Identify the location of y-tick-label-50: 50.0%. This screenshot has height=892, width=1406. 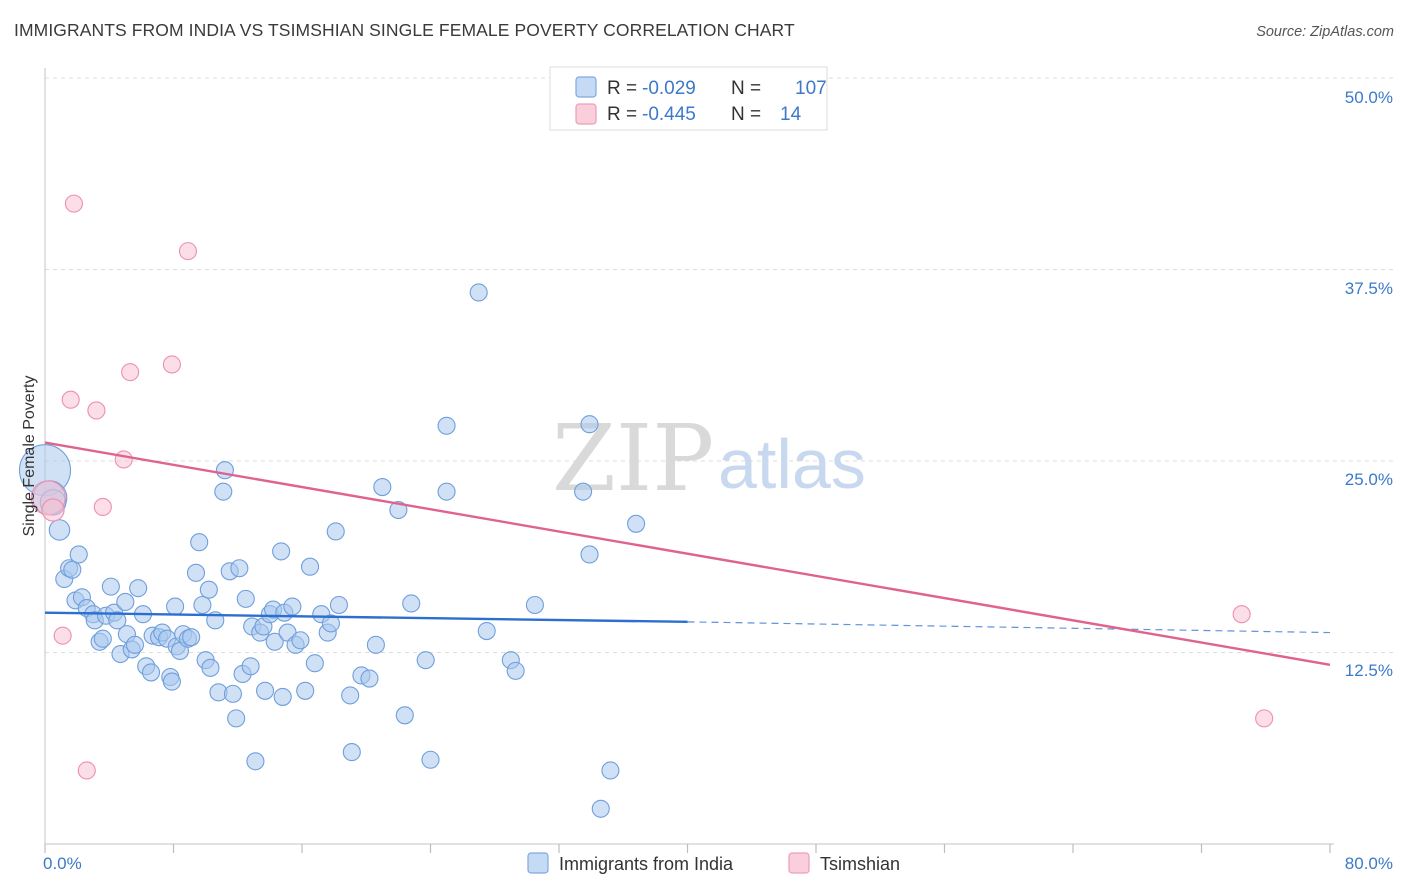
(1369, 97).